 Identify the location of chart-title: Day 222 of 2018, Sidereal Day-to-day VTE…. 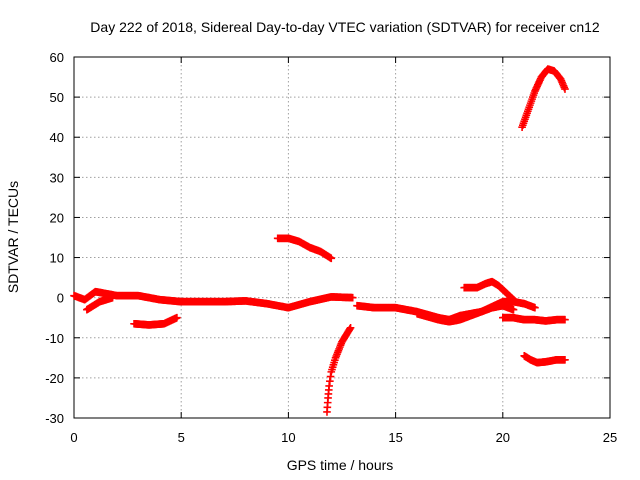
(345, 27).